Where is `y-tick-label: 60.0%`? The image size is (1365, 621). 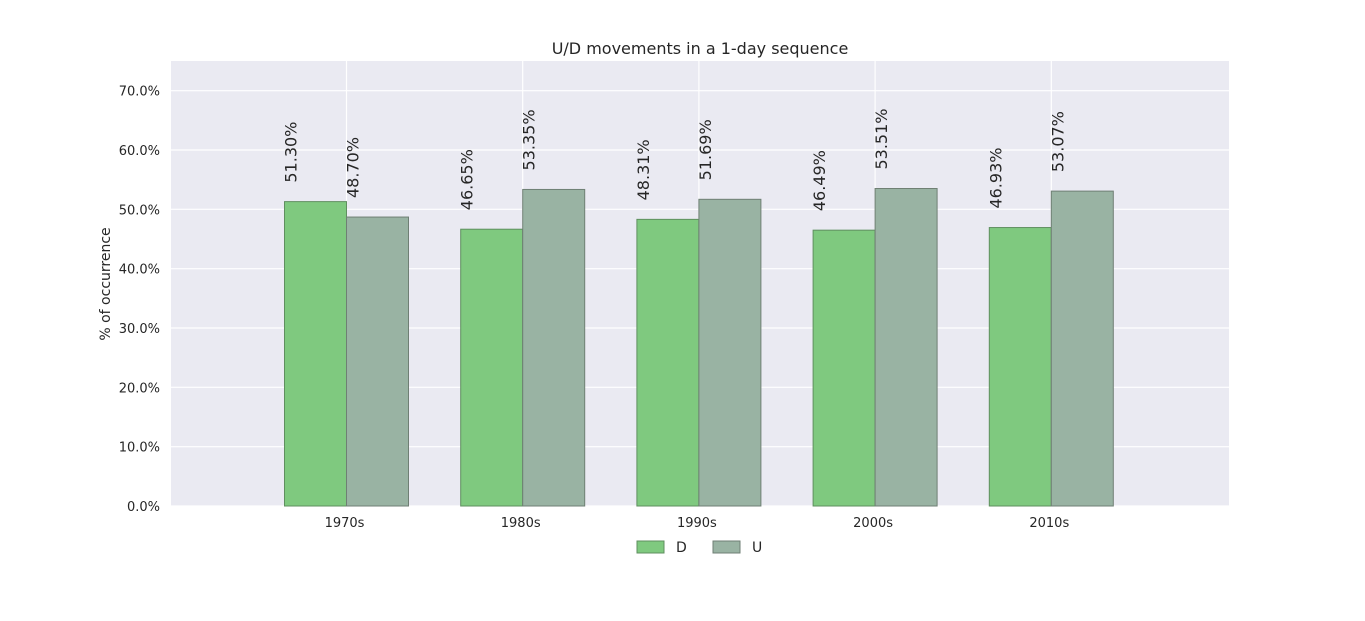
y-tick-label: 60.0% is located at coordinates (139, 151).